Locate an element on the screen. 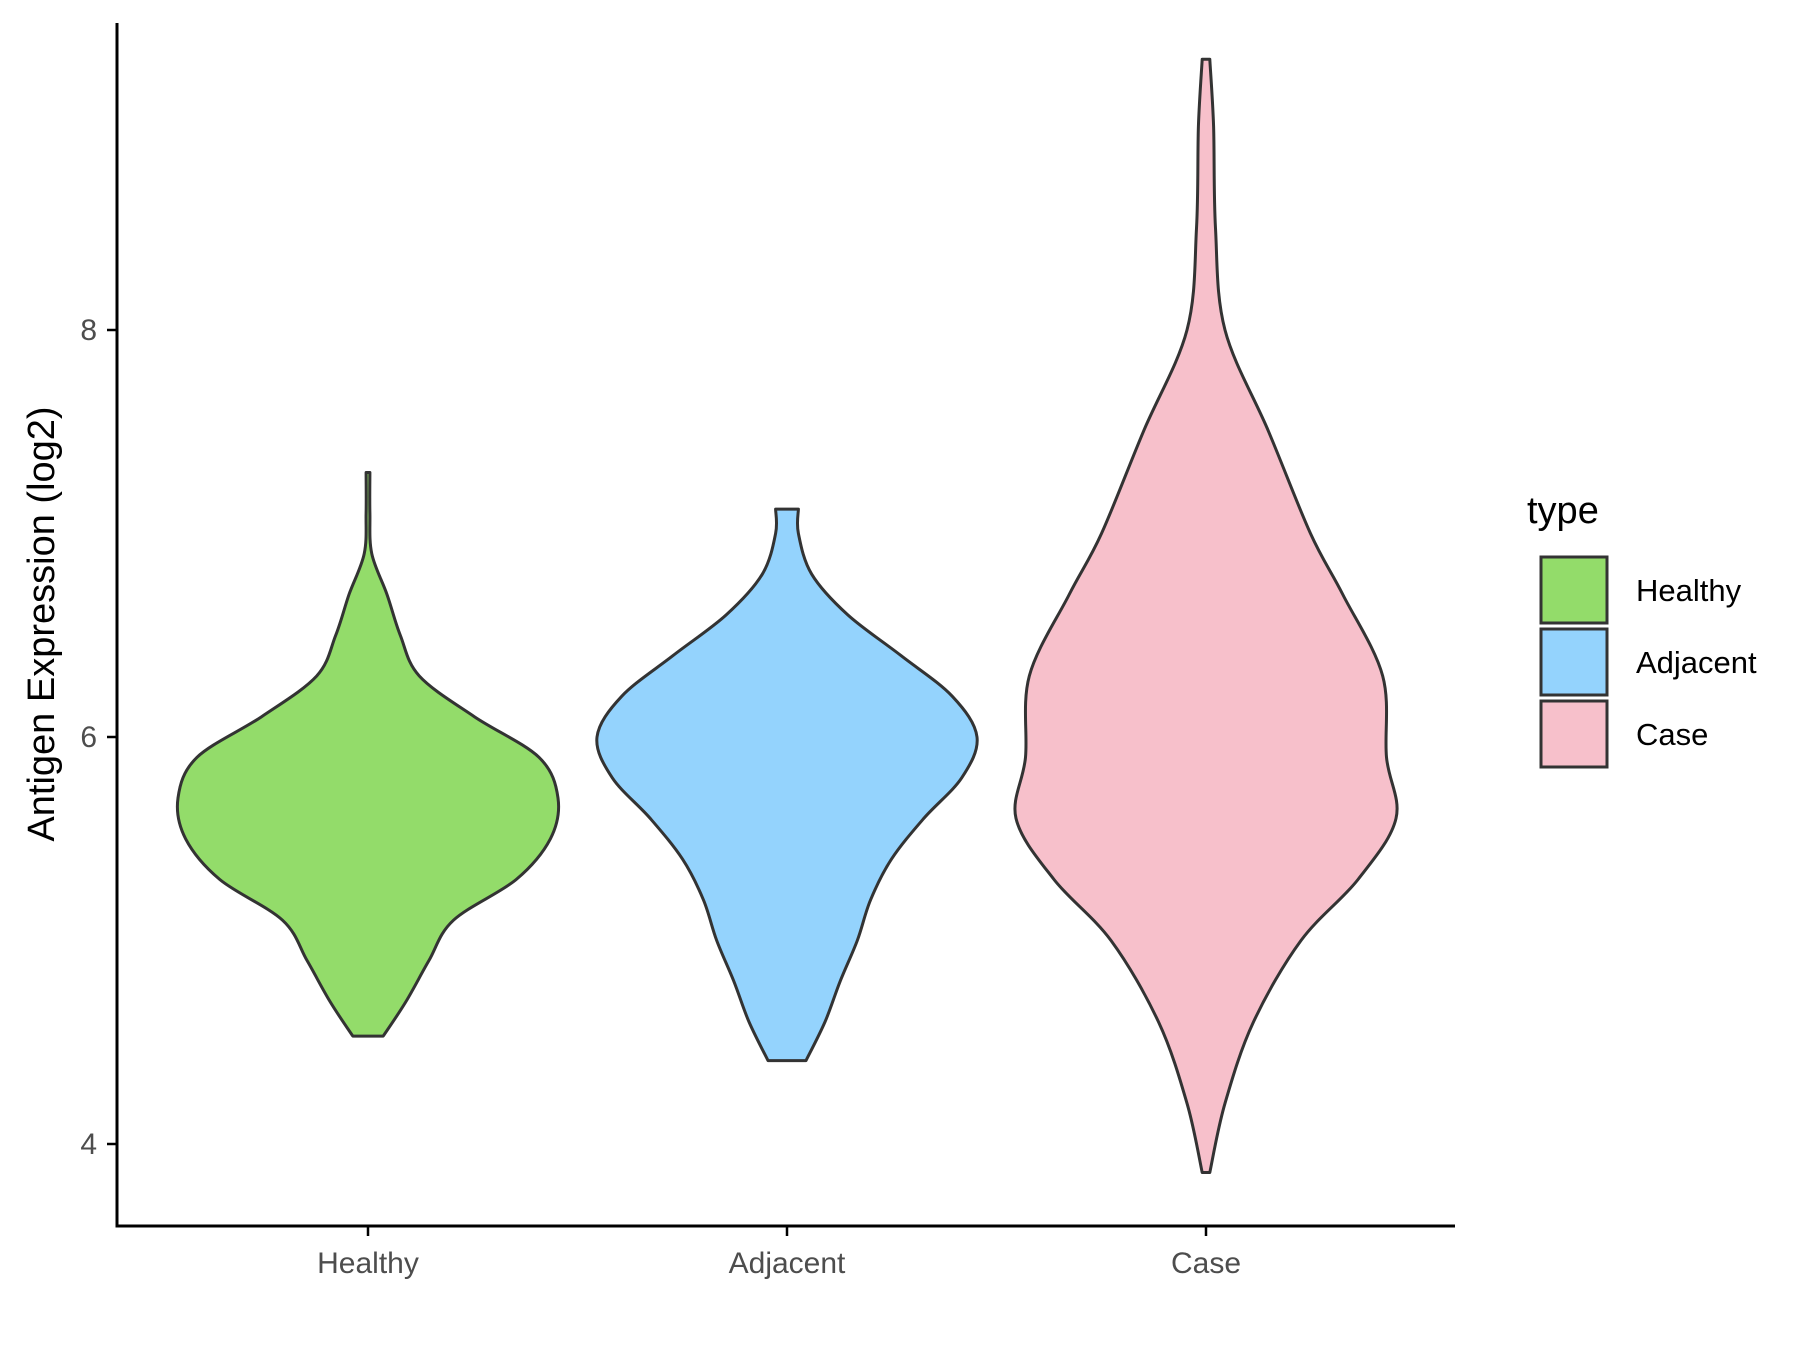  y-axis-ticks: 4 6 8 is located at coordinates (98, 737).